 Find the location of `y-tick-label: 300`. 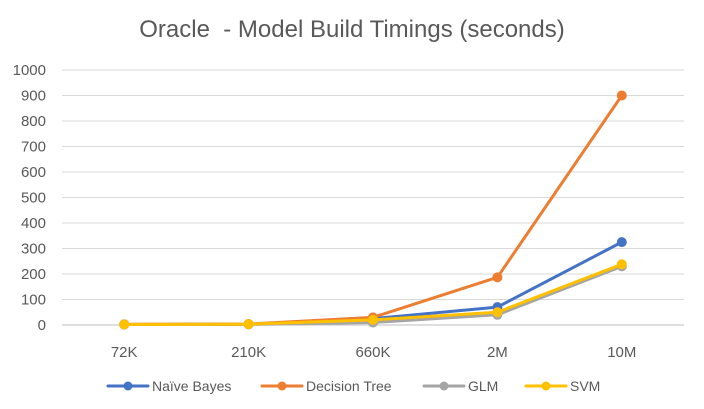

y-tick-label: 300 is located at coordinates (33, 249).